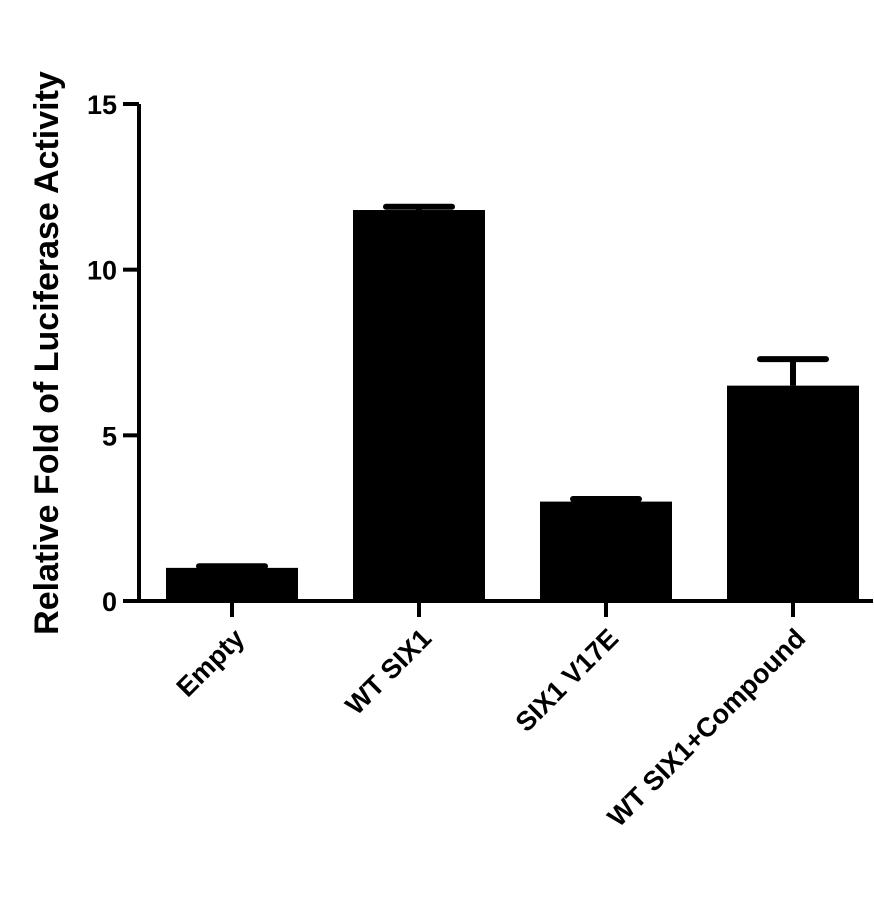  Describe the element at coordinates (512, 609) in the screenshot. I see `x-ticks` at that location.